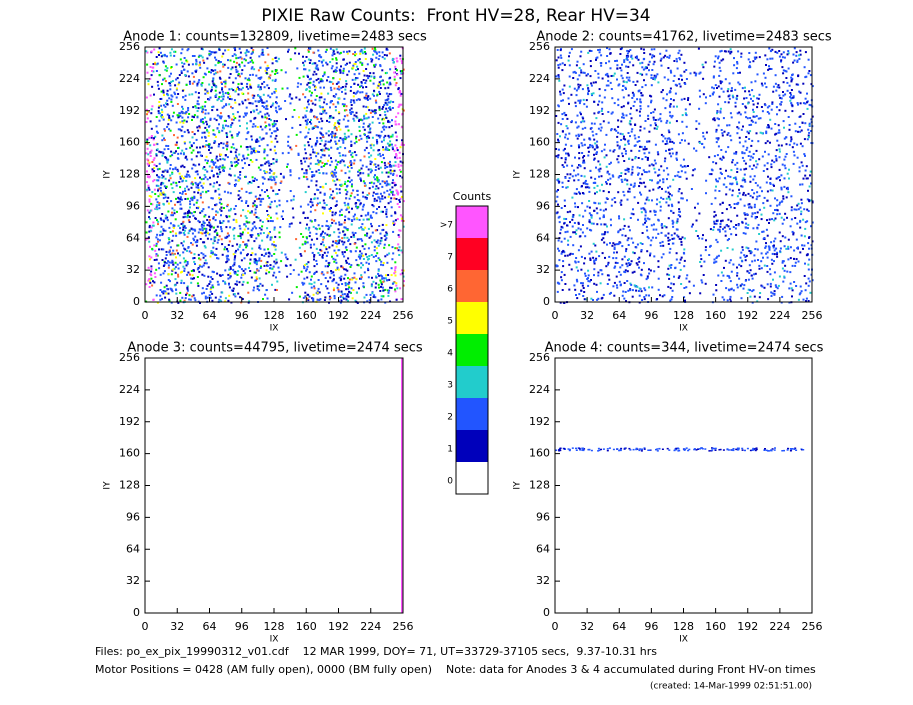  I want to click on image-texture, so click(684, 175).